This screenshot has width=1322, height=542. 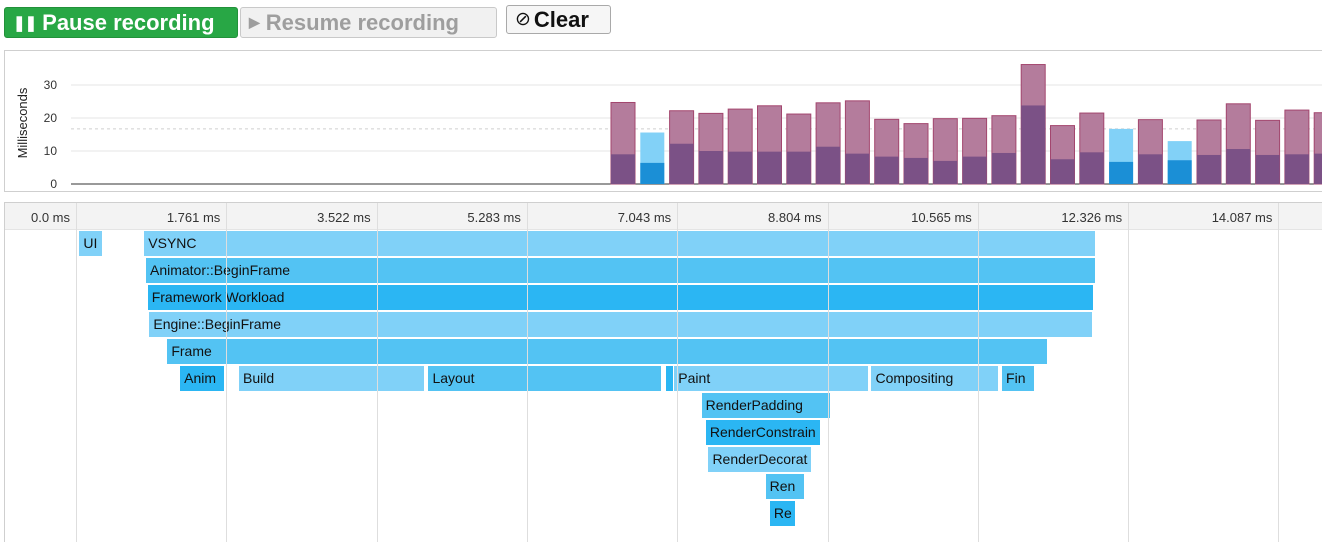 What do you see at coordinates (51, 85) in the screenshot?
I see `y-tick-label: 30` at bounding box center [51, 85].